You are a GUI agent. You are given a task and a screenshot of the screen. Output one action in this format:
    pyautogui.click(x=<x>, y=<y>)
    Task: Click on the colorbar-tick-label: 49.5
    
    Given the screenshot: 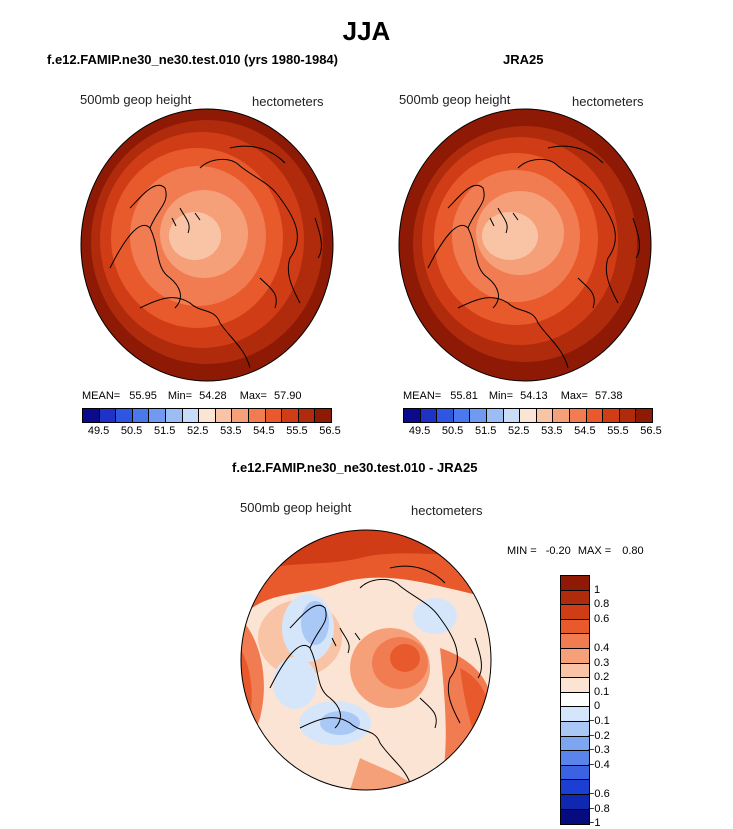 What is the action you would take?
    pyautogui.click(x=98, y=431)
    